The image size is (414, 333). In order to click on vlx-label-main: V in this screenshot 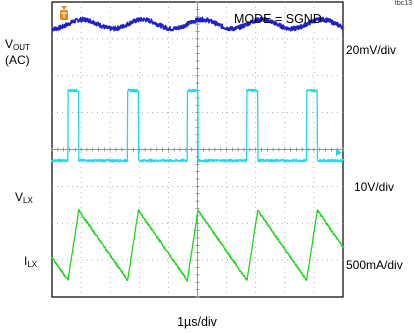, I will do `click(19, 197)`.